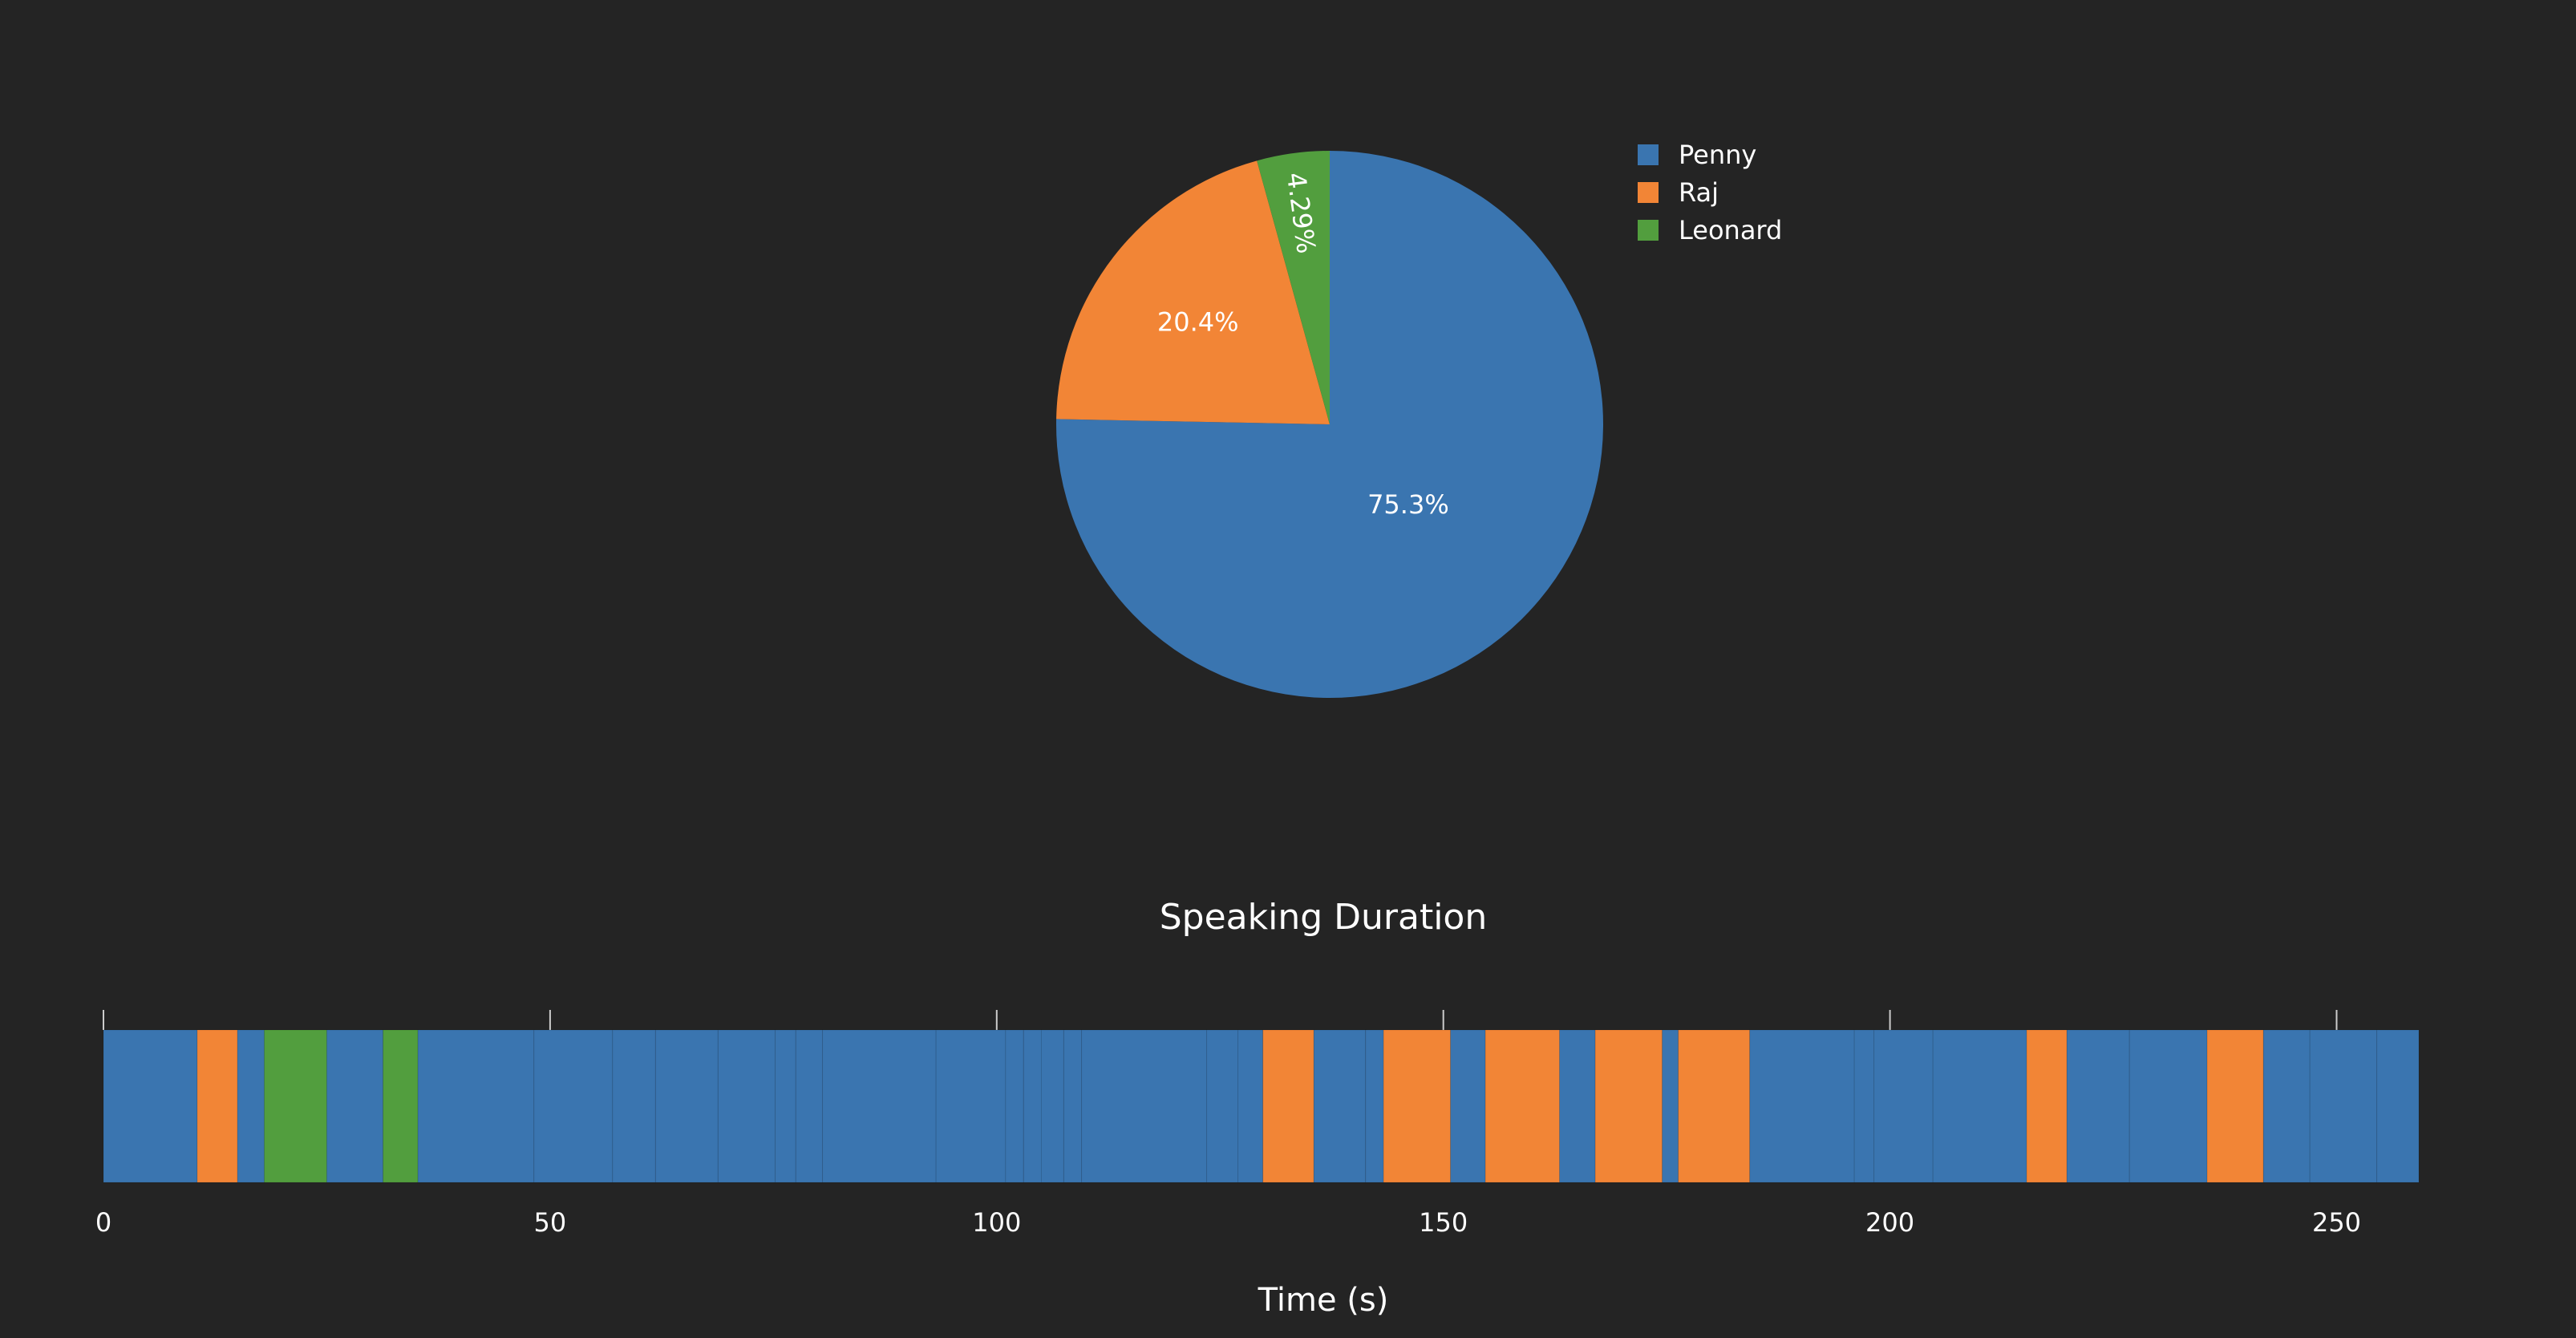 This screenshot has height=1338, width=2576. I want to click on x-tick-label: 200, so click(1889, 1223).